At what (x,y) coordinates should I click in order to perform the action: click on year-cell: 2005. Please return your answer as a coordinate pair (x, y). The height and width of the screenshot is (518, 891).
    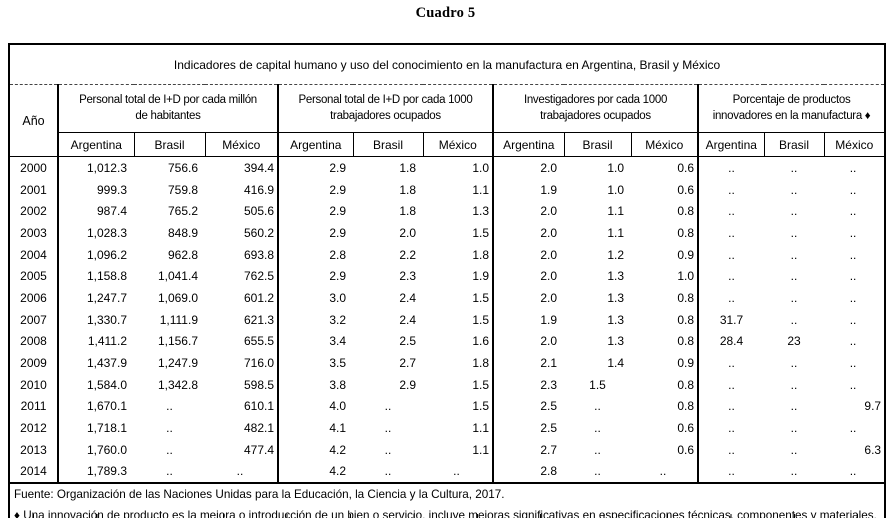
    Looking at the image, I should click on (34, 276).